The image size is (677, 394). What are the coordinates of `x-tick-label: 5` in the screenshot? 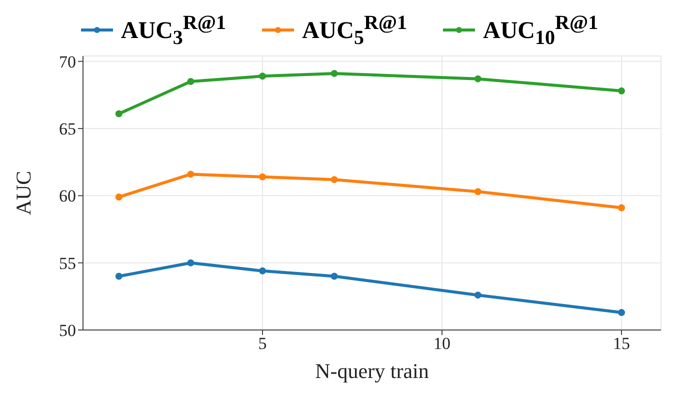 It's located at (262, 344).